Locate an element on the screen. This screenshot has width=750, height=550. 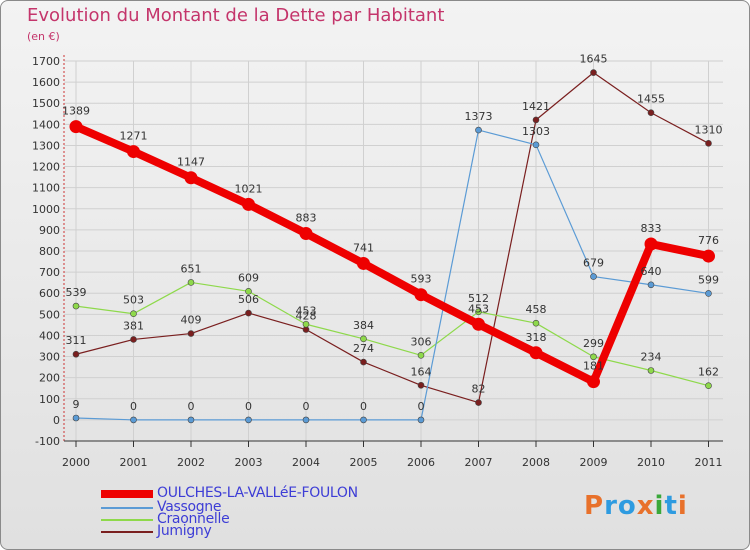
y-tick-label: 1200 is located at coordinates (46, 167).